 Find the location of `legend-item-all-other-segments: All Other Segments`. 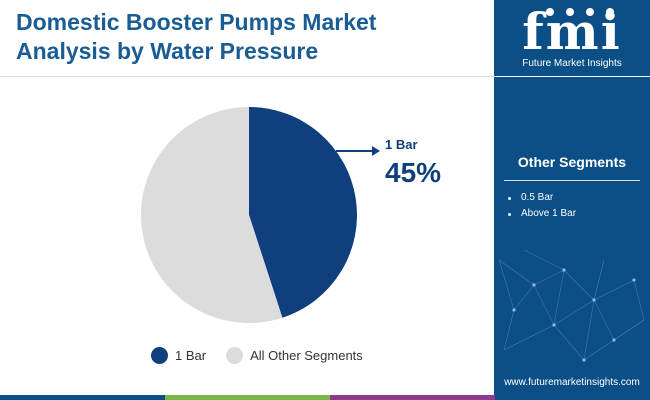

legend-item-all-other-segments: All Other Segments is located at coordinates (294, 355).